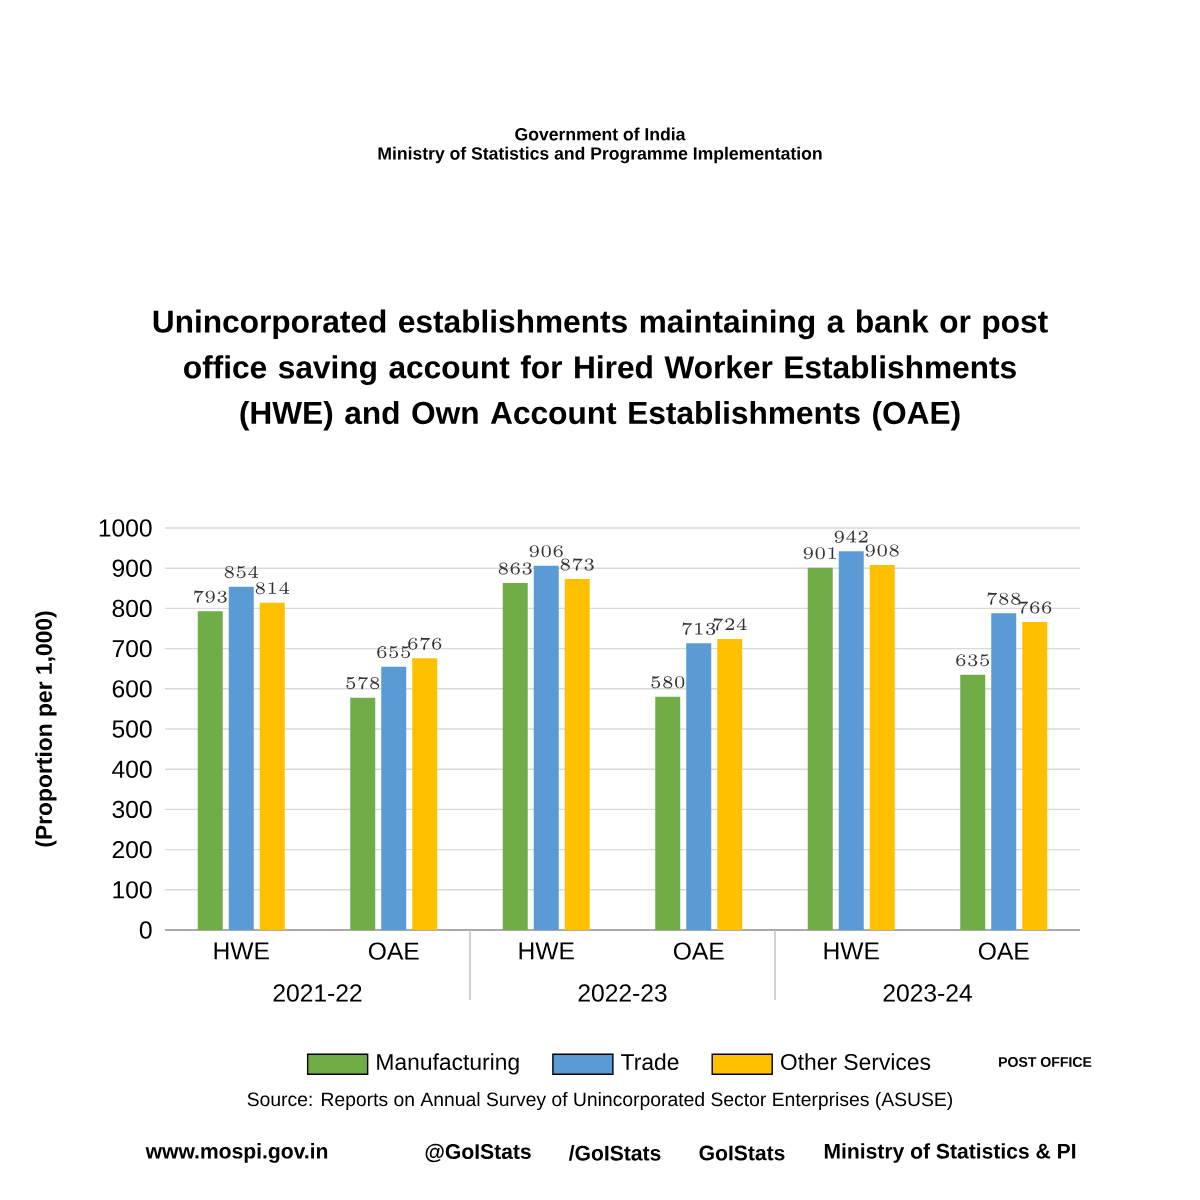  Describe the element at coordinates (668, 682) in the screenshot. I see `data-label: 580` at that location.